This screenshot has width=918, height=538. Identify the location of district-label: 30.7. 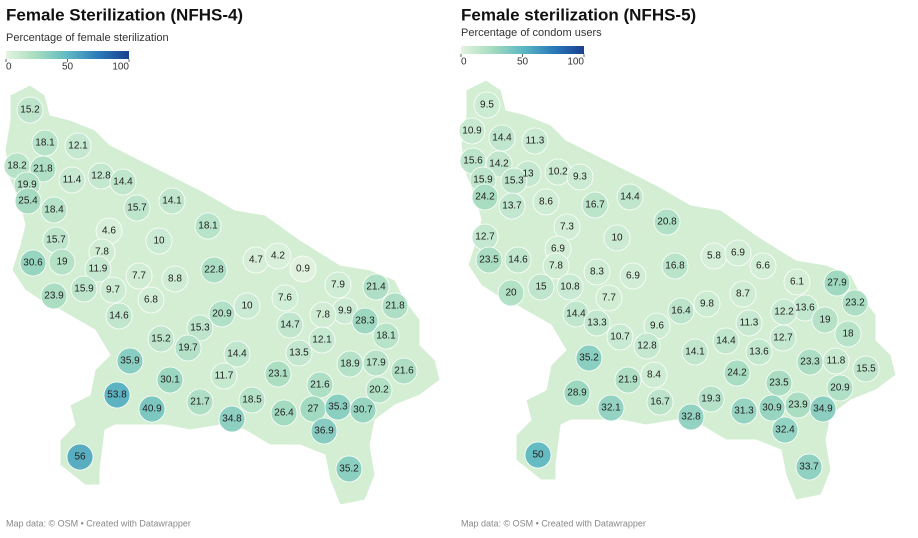
(363, 410).